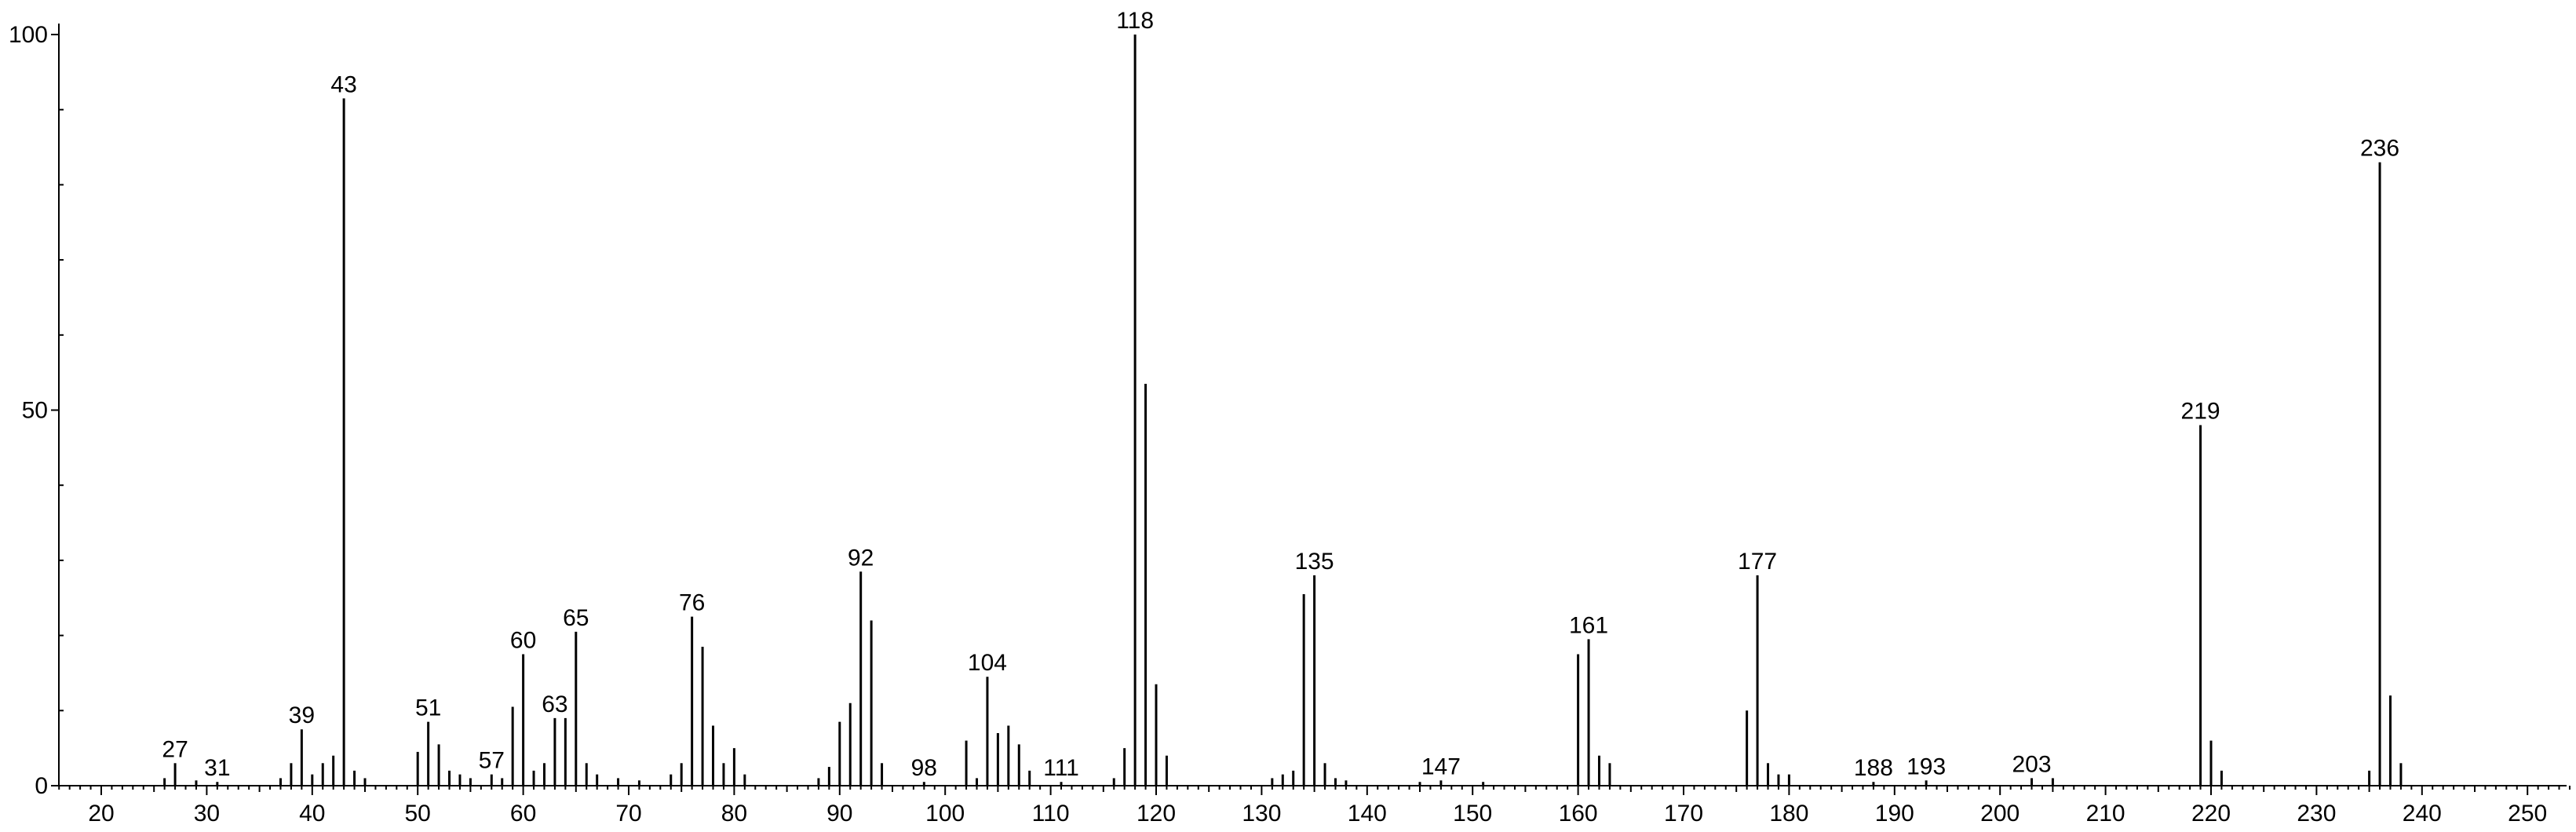  What do you see at coordinates (492, 761) in the screenshot?
I see `peak-label-57: 57` at bounding box center [492, 761].